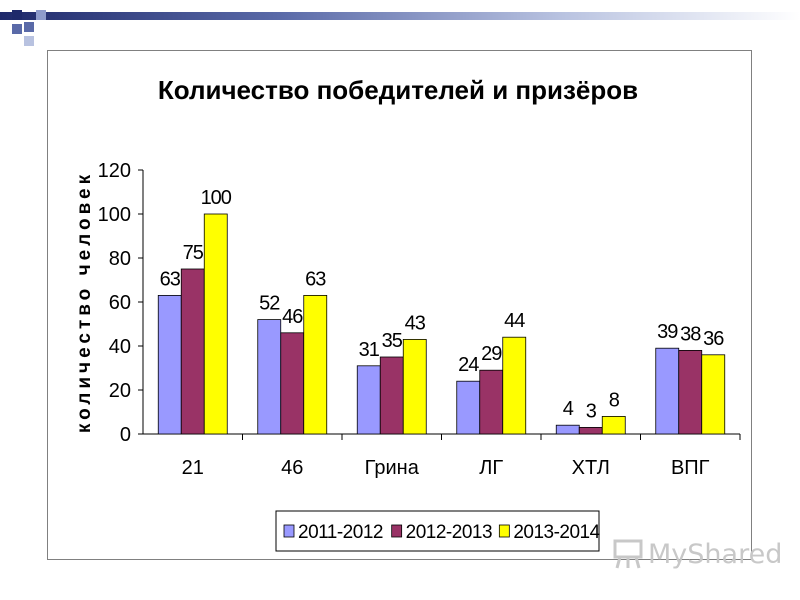 The width and height of the screenshot is (800, 600). I want to click on data-label: 38, so click(690, 334).